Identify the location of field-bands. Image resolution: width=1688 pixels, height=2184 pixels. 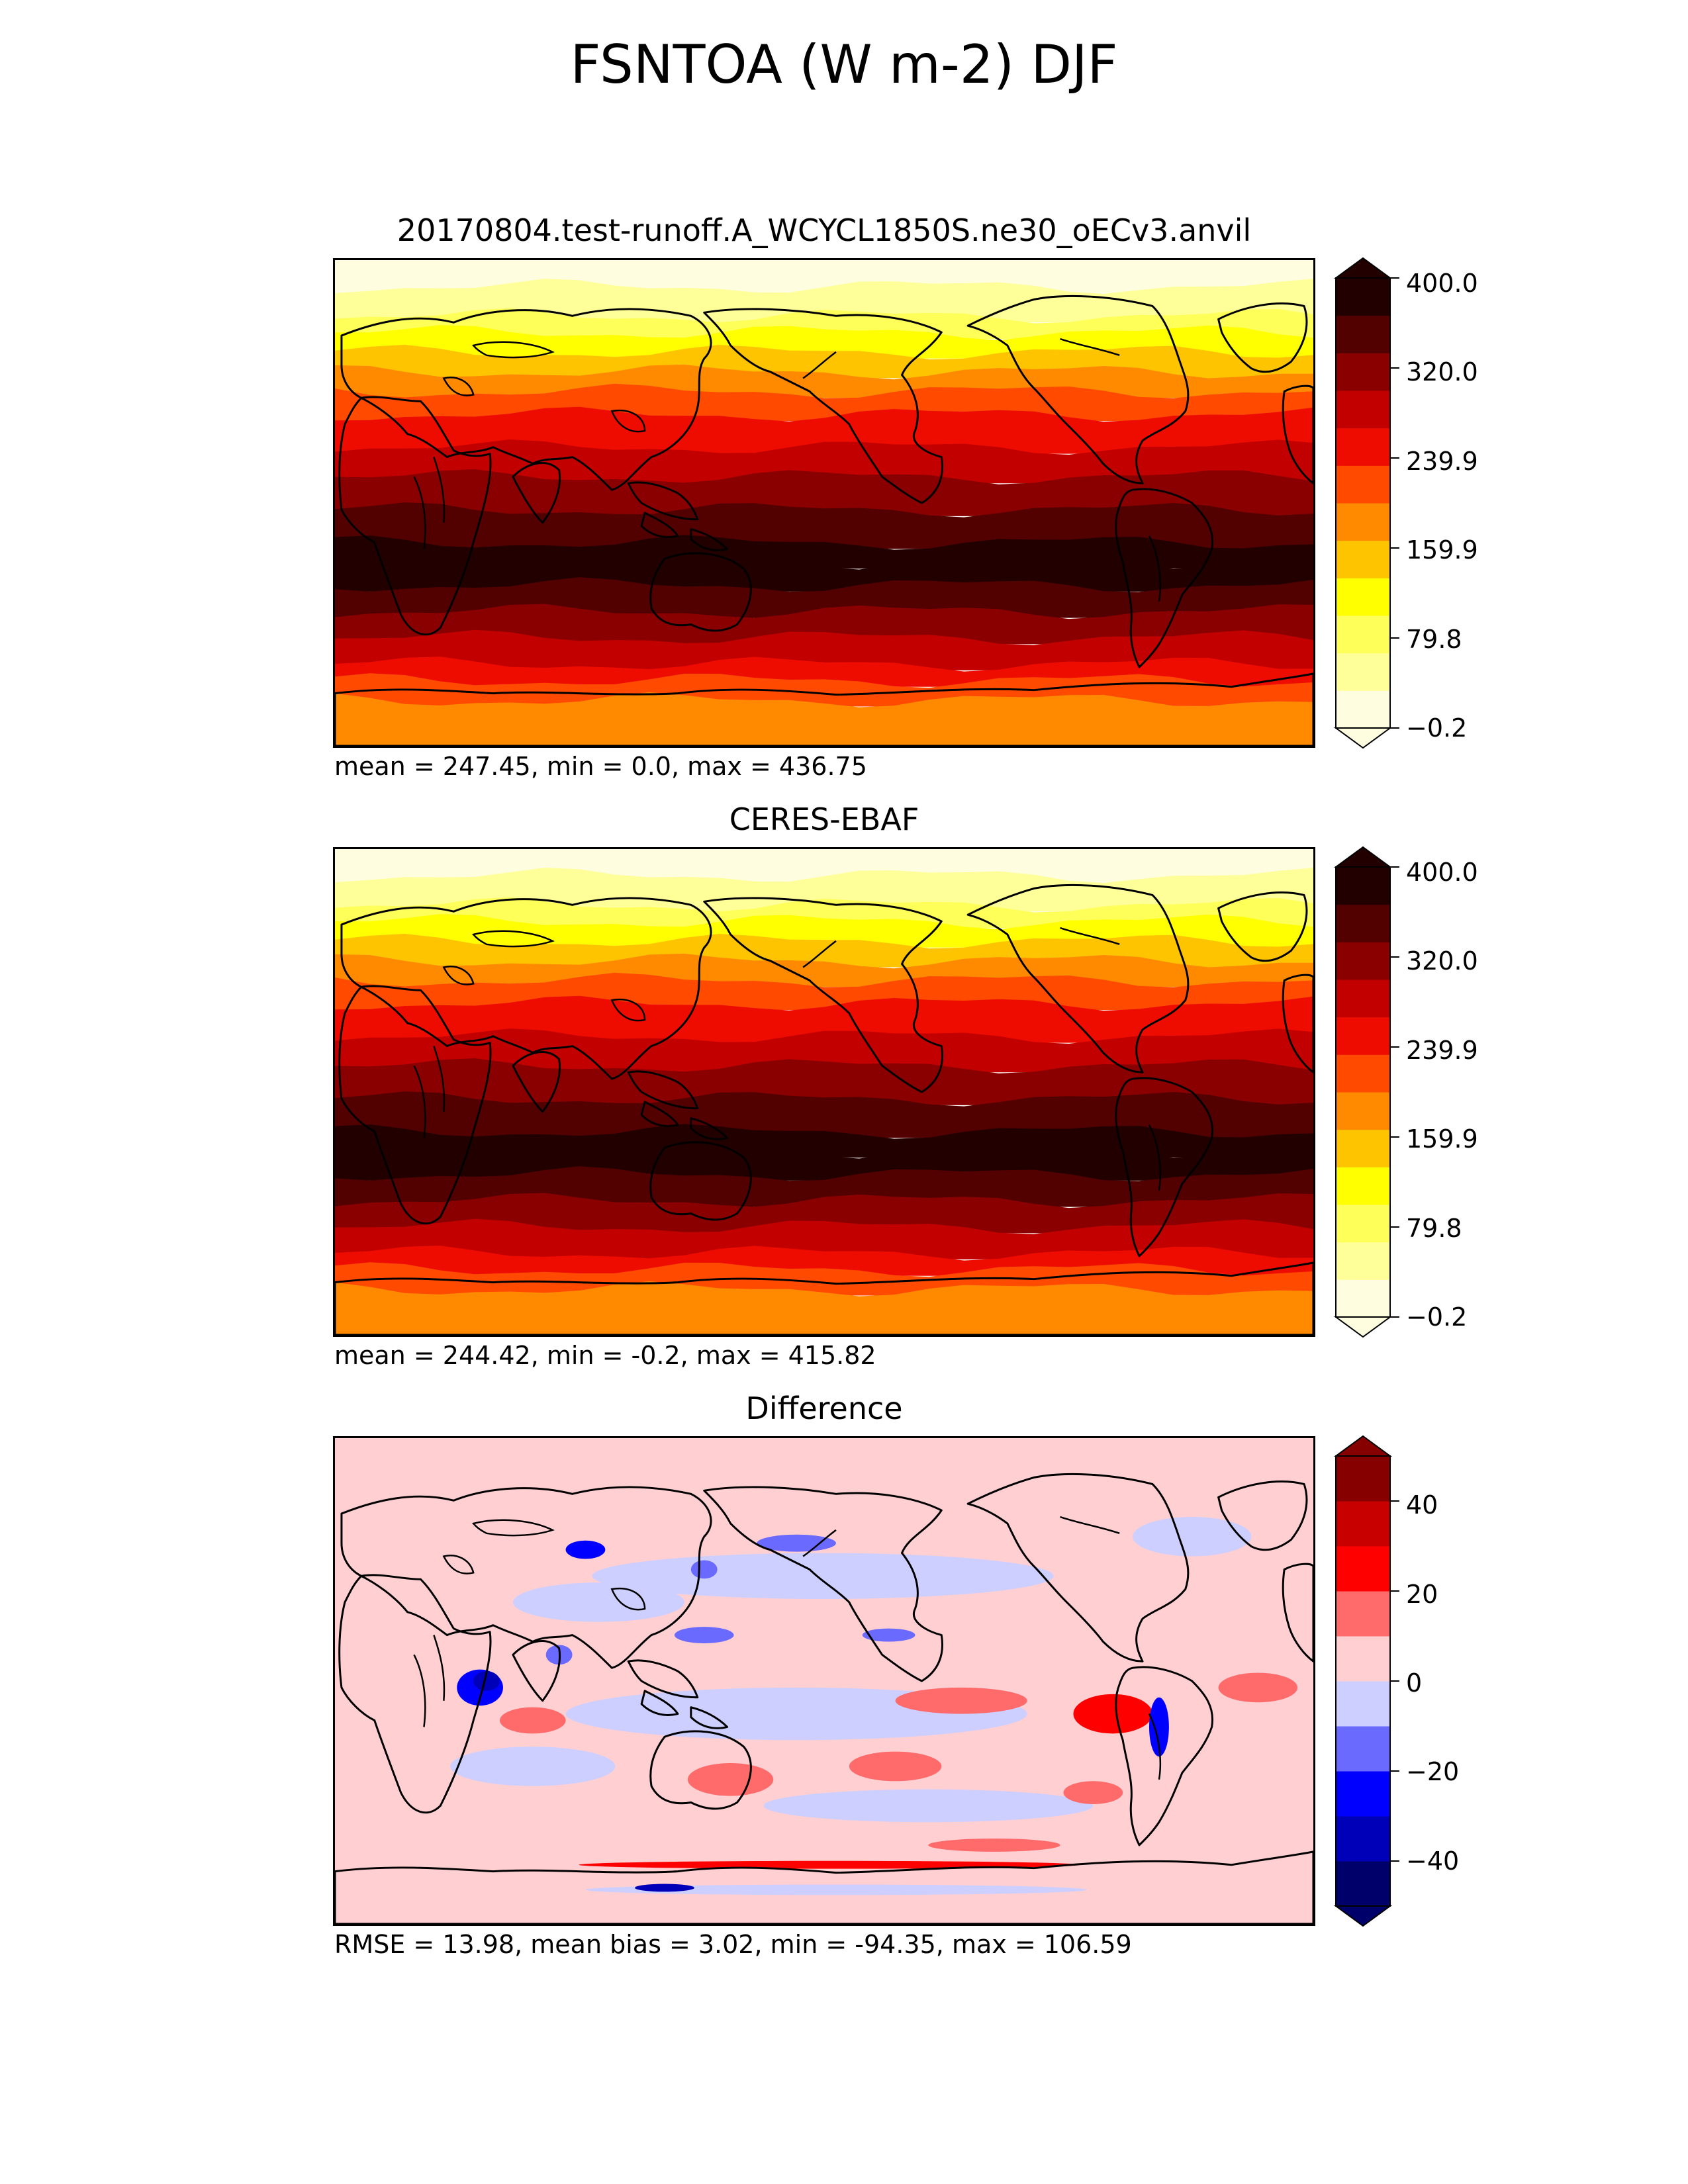
(824, 1092).